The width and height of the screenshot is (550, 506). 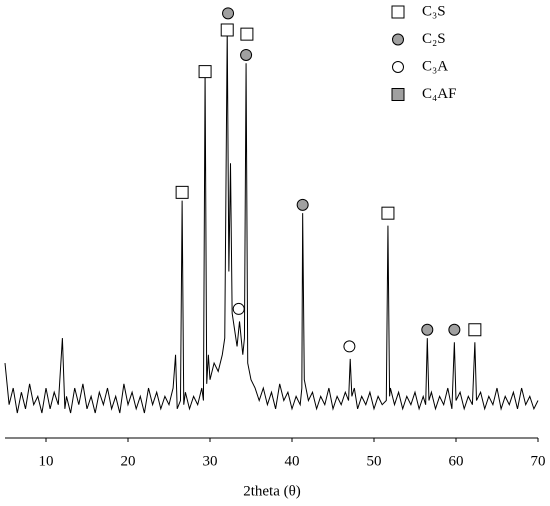 What do you see at coordinates (538, 461) in the screenshot?
I see `x-tick-label: 70` at bounding box center [538, 461].